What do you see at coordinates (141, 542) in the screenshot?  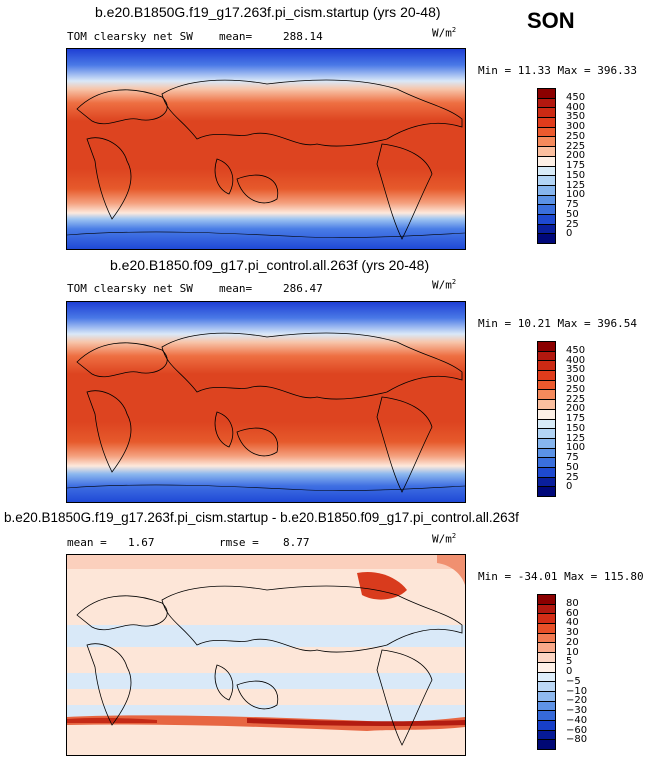 I see `panel3-mean-value: 1.67` at bounding box center [141, 542].